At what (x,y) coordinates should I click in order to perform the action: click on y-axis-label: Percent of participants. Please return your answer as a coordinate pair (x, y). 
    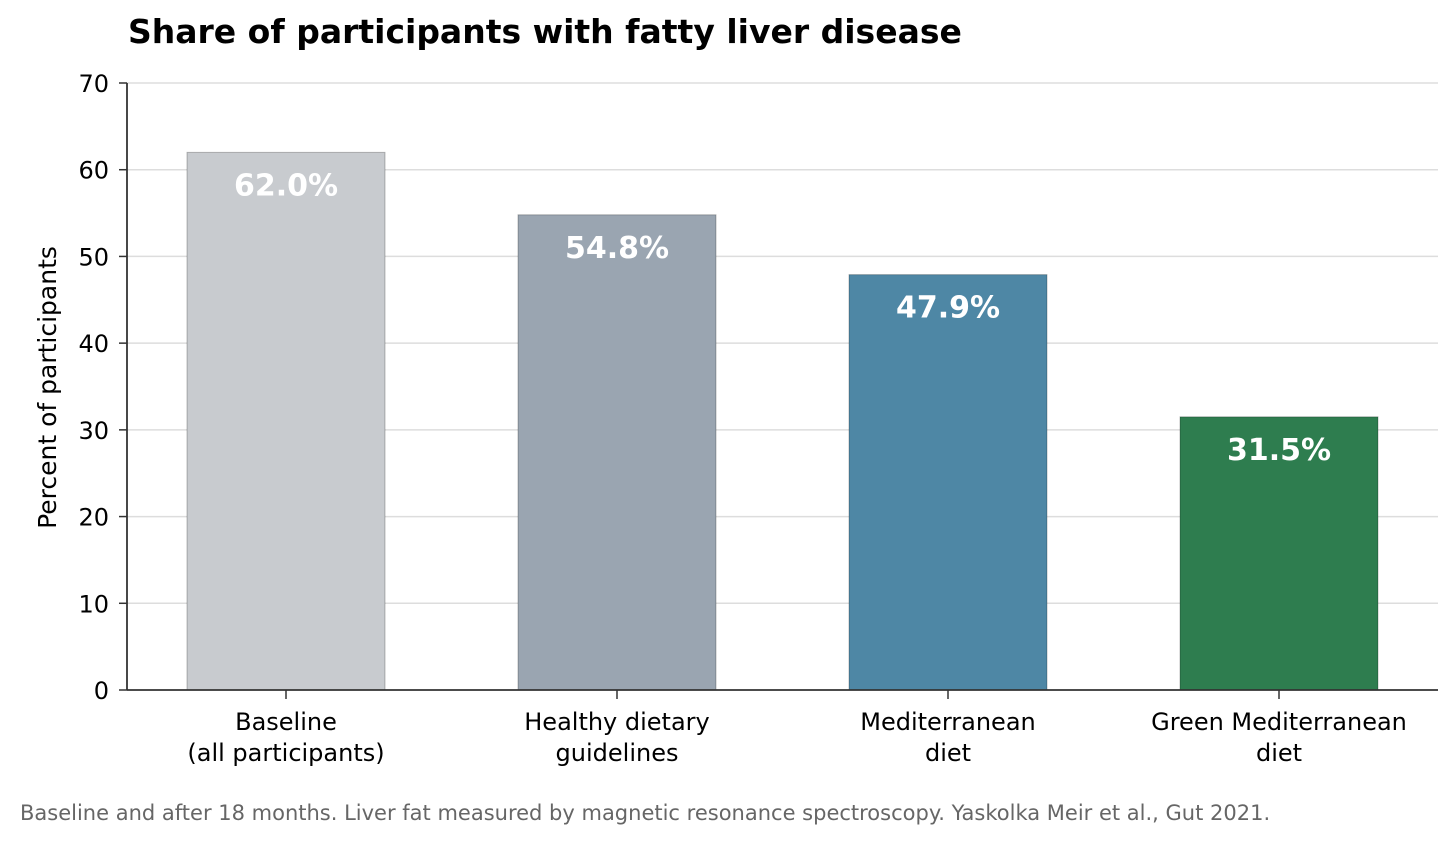
    Looking at the image, I should click on (47, 387).